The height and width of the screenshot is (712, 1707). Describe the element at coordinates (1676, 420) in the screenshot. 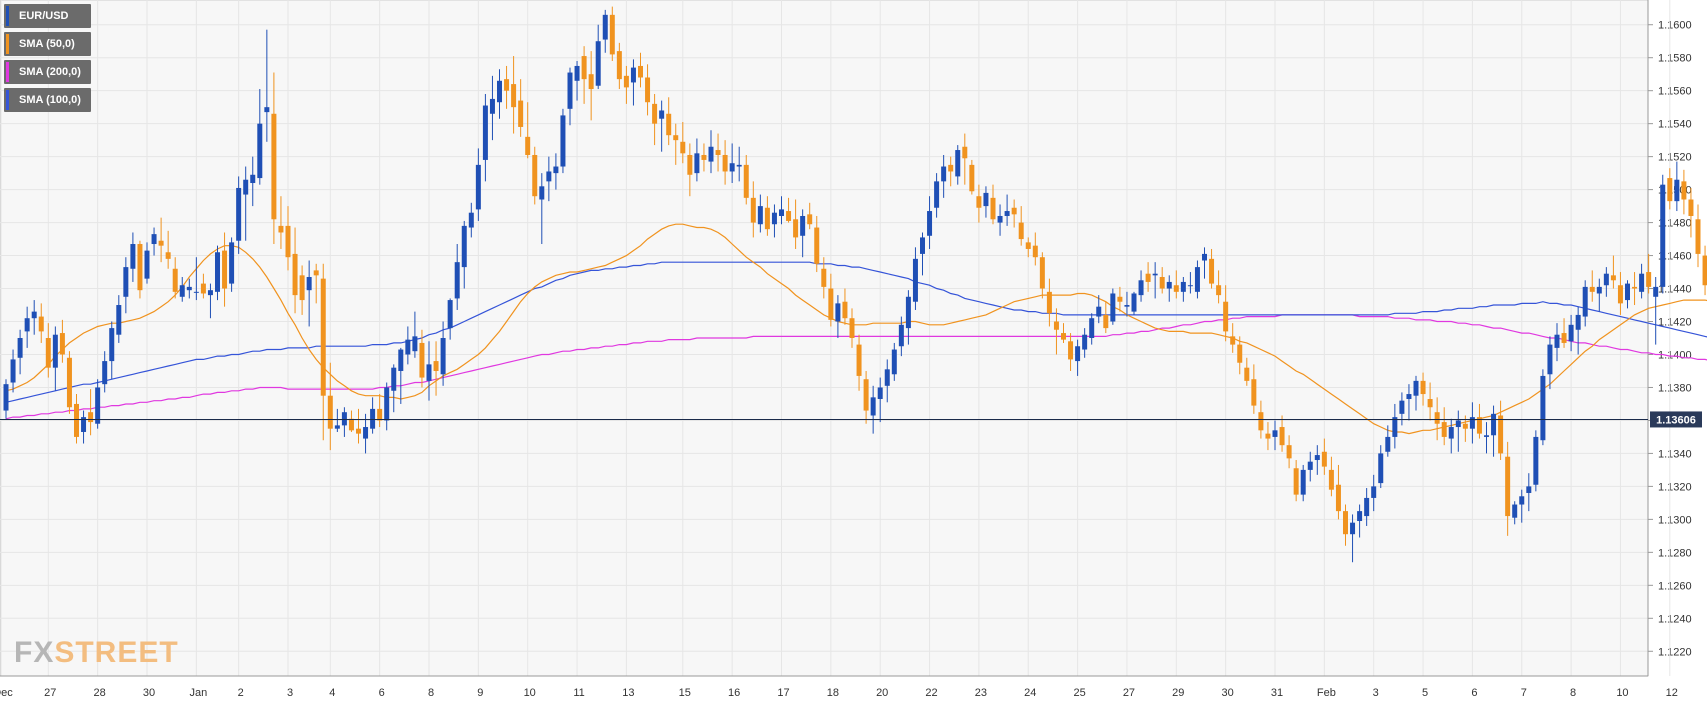

I see `current-price-label: 1.13606` at that location.